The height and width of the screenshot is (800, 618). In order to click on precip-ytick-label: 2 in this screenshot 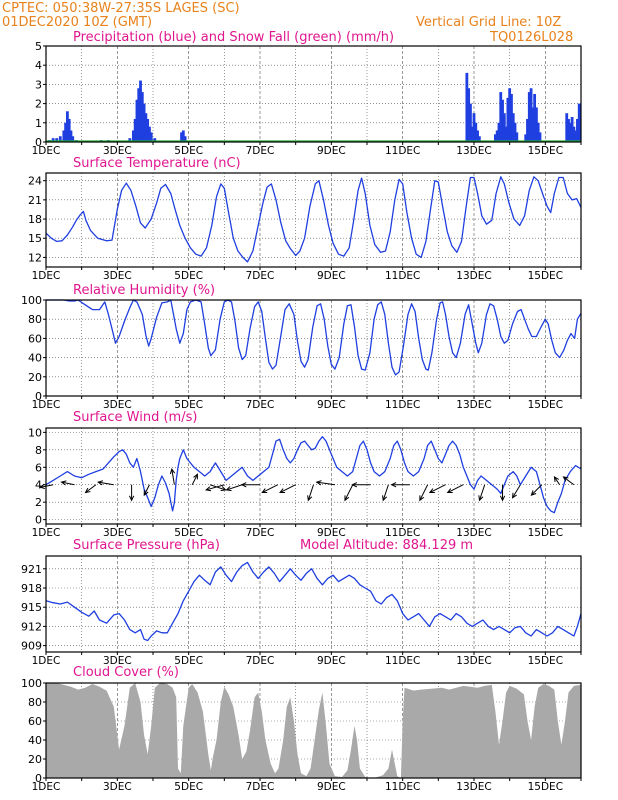, I will do `click(38, 104)`.